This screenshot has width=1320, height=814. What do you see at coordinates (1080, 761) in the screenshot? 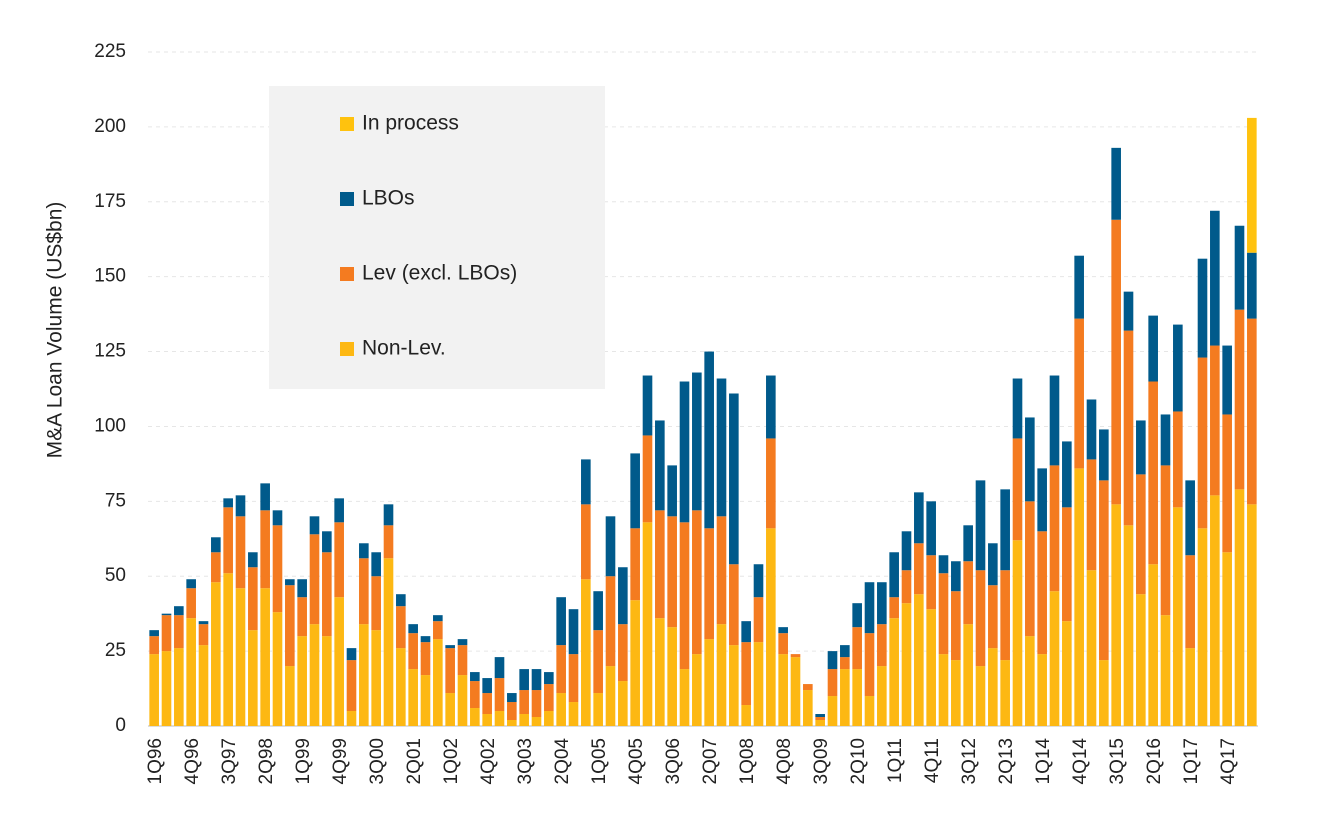
I see `x-tick-label: 4Q14` at bounding box center [1080, 761].